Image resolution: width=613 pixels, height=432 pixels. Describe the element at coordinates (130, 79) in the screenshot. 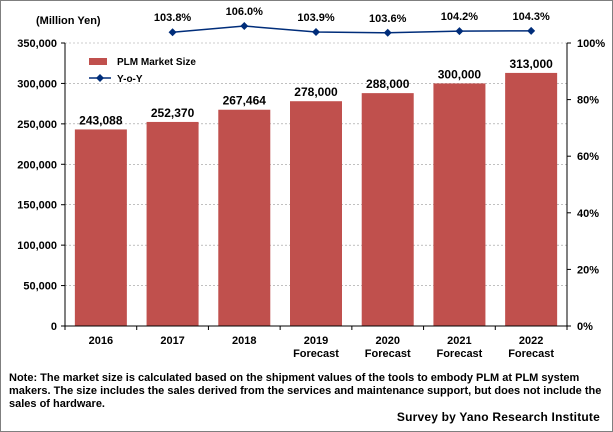

I see `legend-line-label: Y-o-Y` at that location.